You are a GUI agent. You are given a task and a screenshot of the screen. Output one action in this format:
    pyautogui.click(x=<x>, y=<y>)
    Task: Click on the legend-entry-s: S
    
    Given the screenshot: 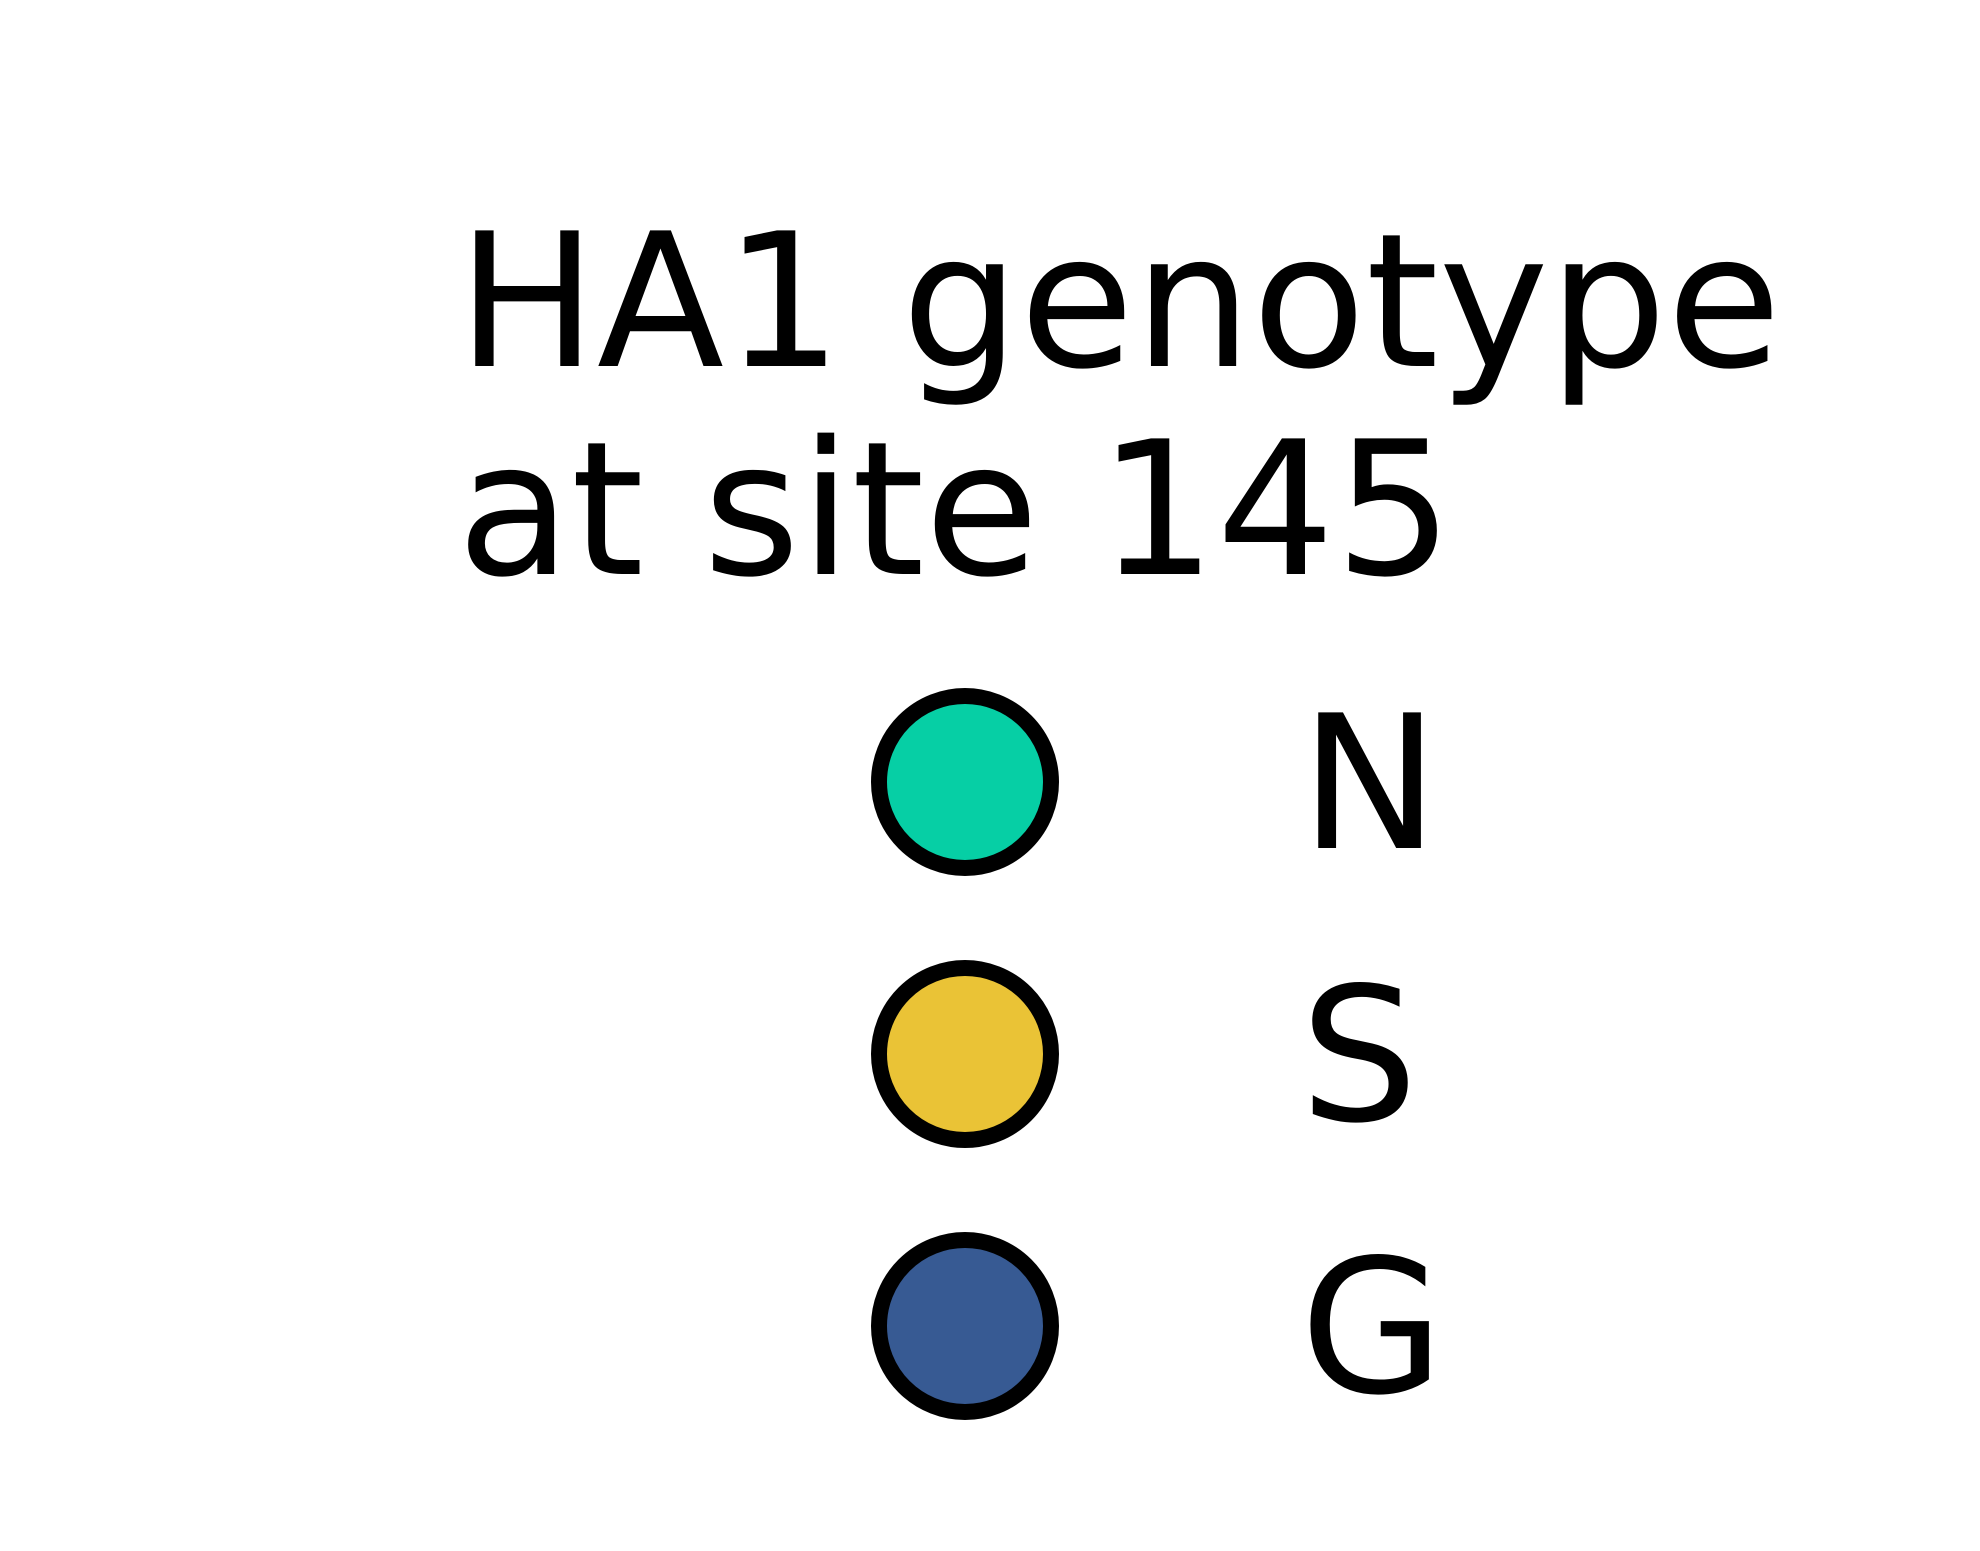 What is the action you would take?
    pyautogui.click(x=1144, y=1055)
    